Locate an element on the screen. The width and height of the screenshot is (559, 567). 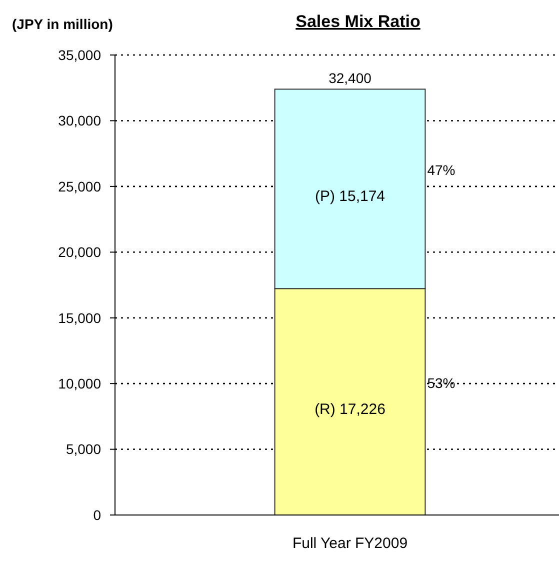
annotation: 47% is located at coordinates (441, 170).